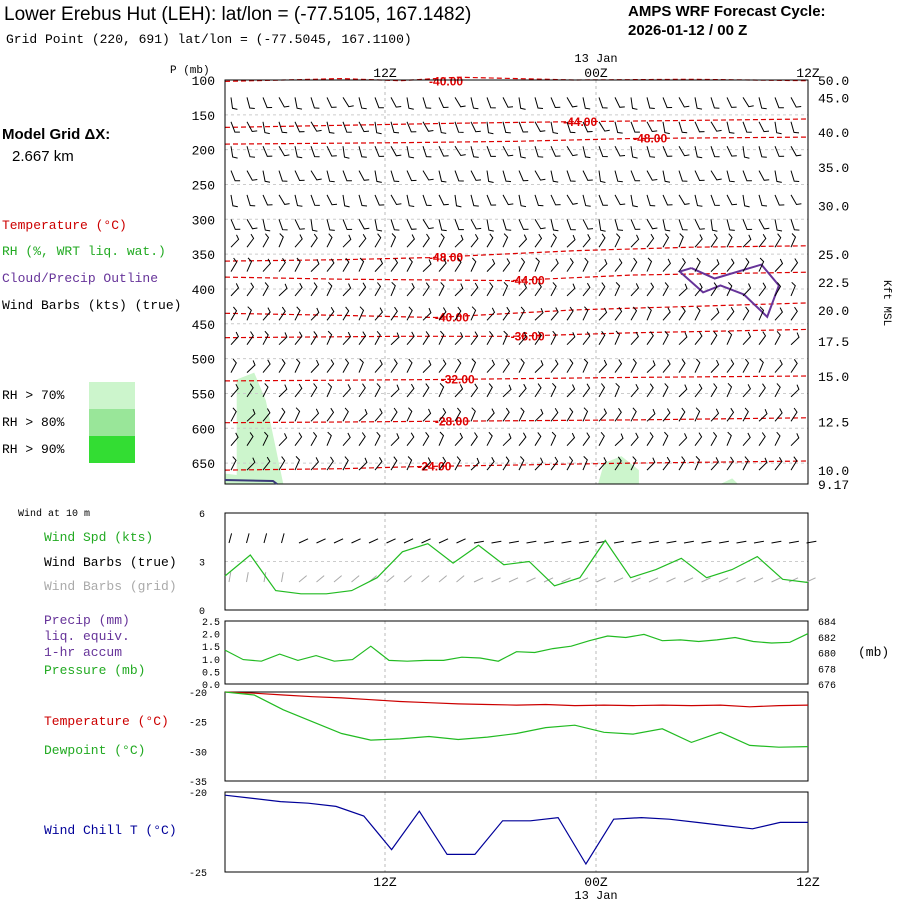 This screenshot has height=900, width=900. I want to click on wind-chill-label: Wind Chill T (°C), so click(110, 830).